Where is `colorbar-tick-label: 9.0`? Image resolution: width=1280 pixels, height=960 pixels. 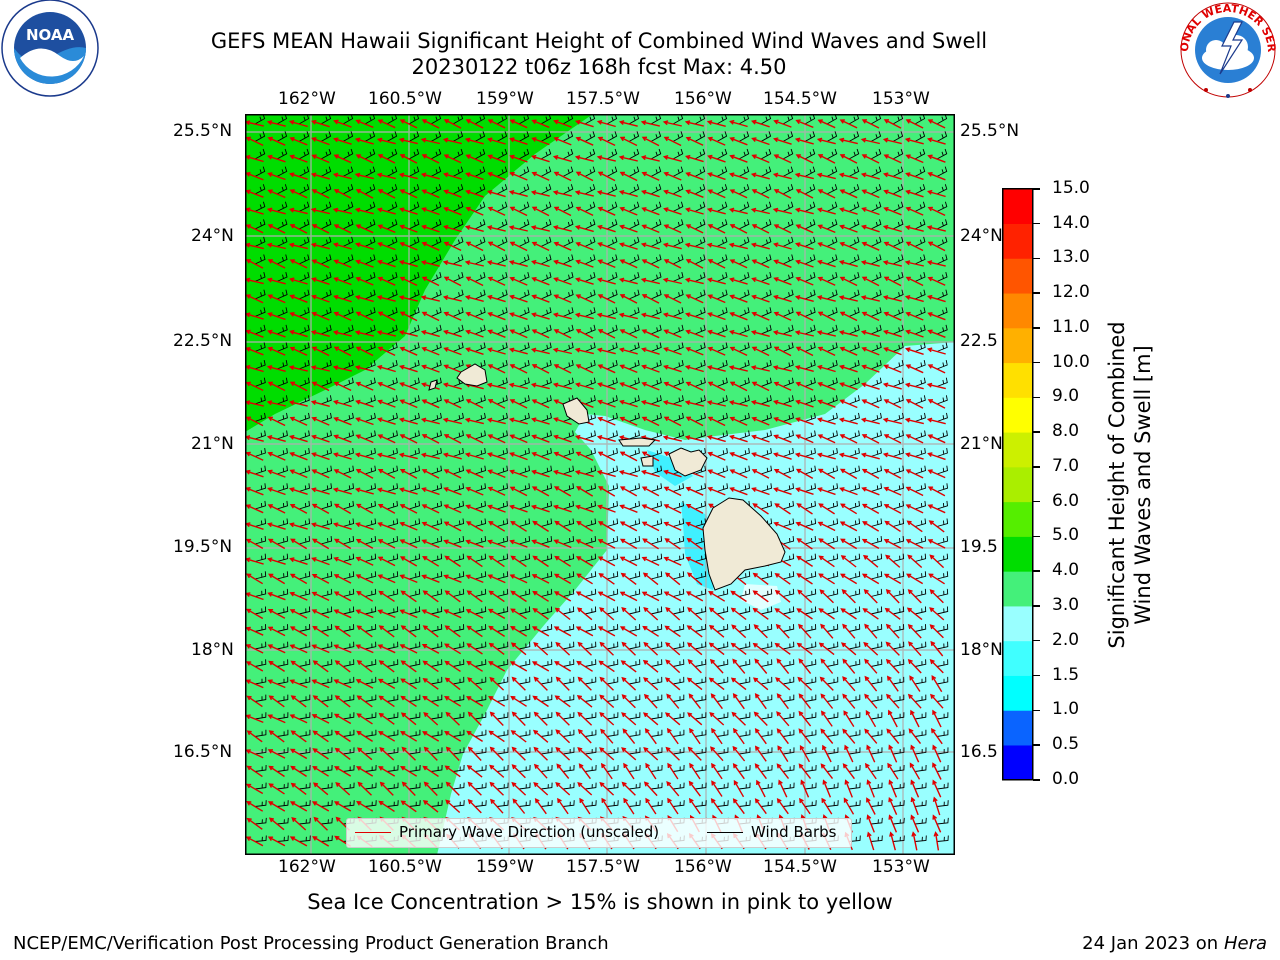
colorbar-tick-label: 9.0 is located at coordinates (1066, 396).